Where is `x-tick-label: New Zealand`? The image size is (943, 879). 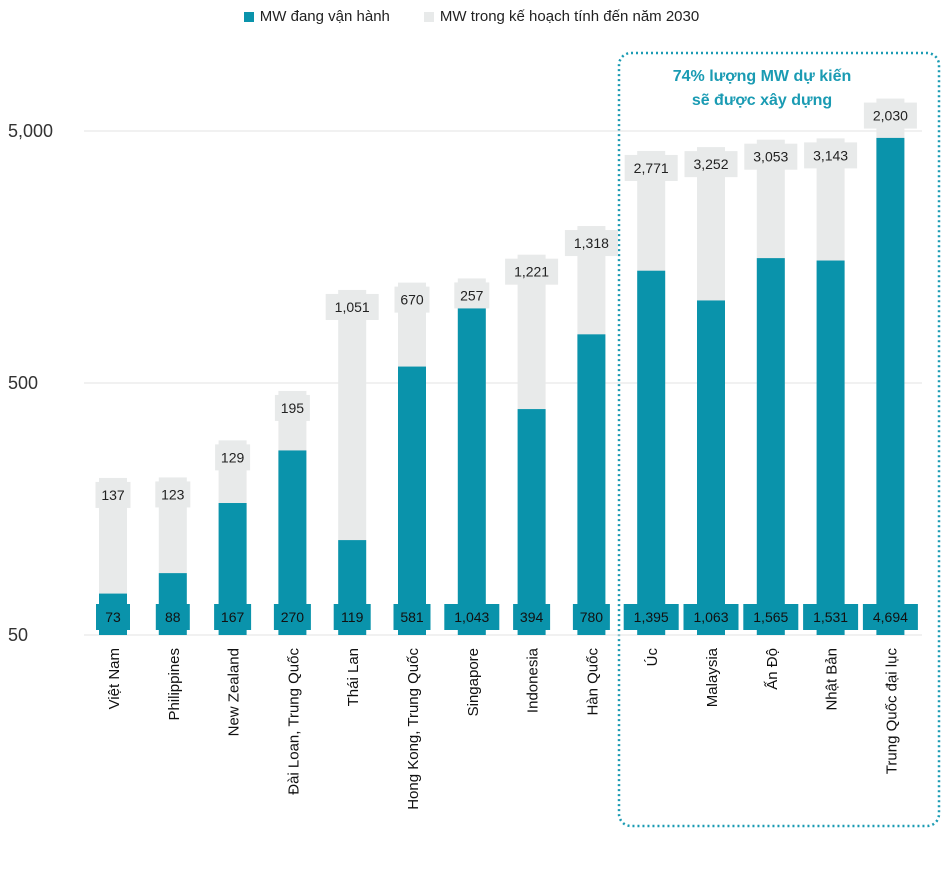 x-tick-label: New Zealand is located at coordinates (234, 692).